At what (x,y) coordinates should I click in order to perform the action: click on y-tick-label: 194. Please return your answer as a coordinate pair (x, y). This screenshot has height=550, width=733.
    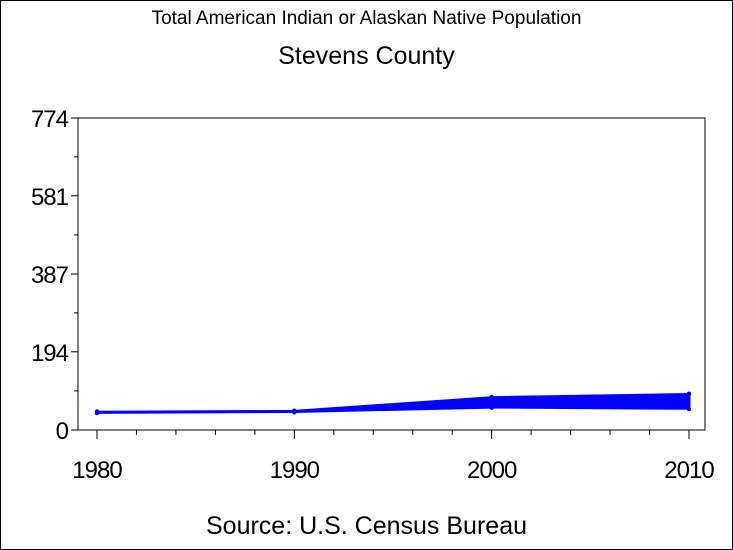
    Looking at the image, I should click on (50, 353).